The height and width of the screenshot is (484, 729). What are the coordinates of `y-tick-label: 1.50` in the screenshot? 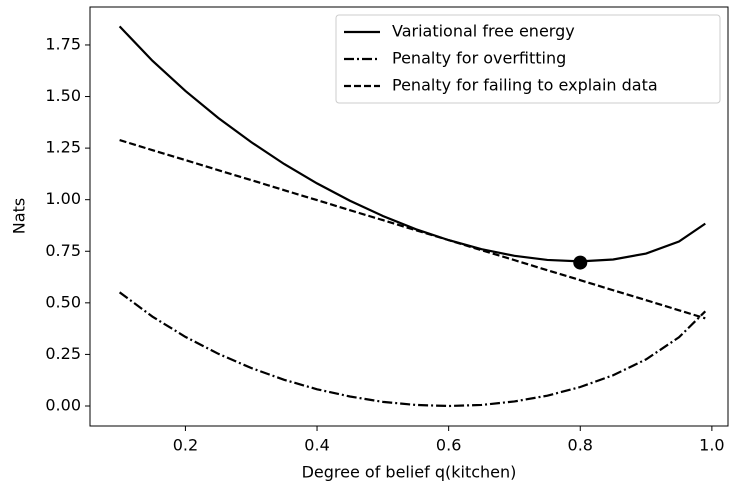 It's located at (63, 95).